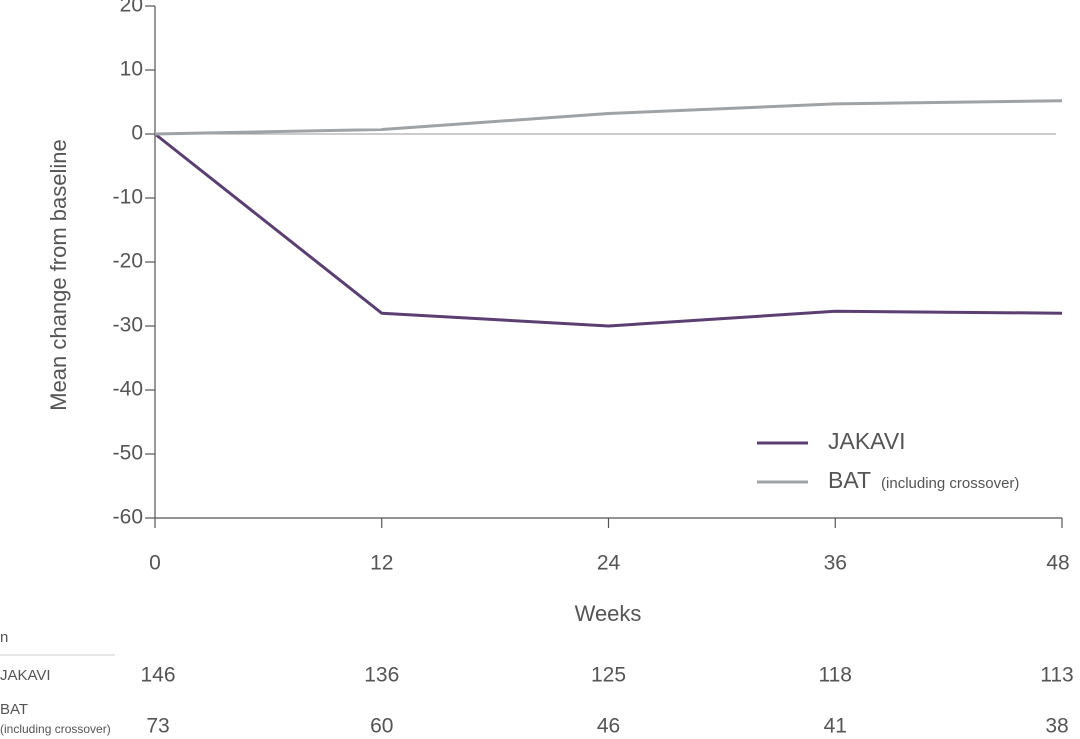 This screenshot has height=739, width=1080. Describe the element at coordinates (835, 675) in the screenshot. I see `table-cell: 118` at that location.